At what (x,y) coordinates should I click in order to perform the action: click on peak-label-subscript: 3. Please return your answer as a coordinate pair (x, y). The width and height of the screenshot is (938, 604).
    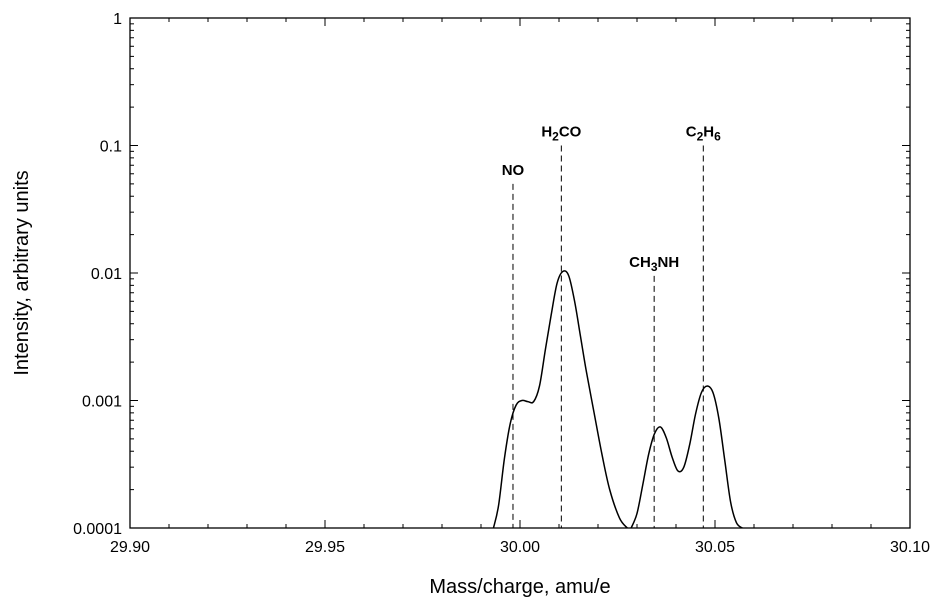
    Looking at the image, I should click on (654, 267).